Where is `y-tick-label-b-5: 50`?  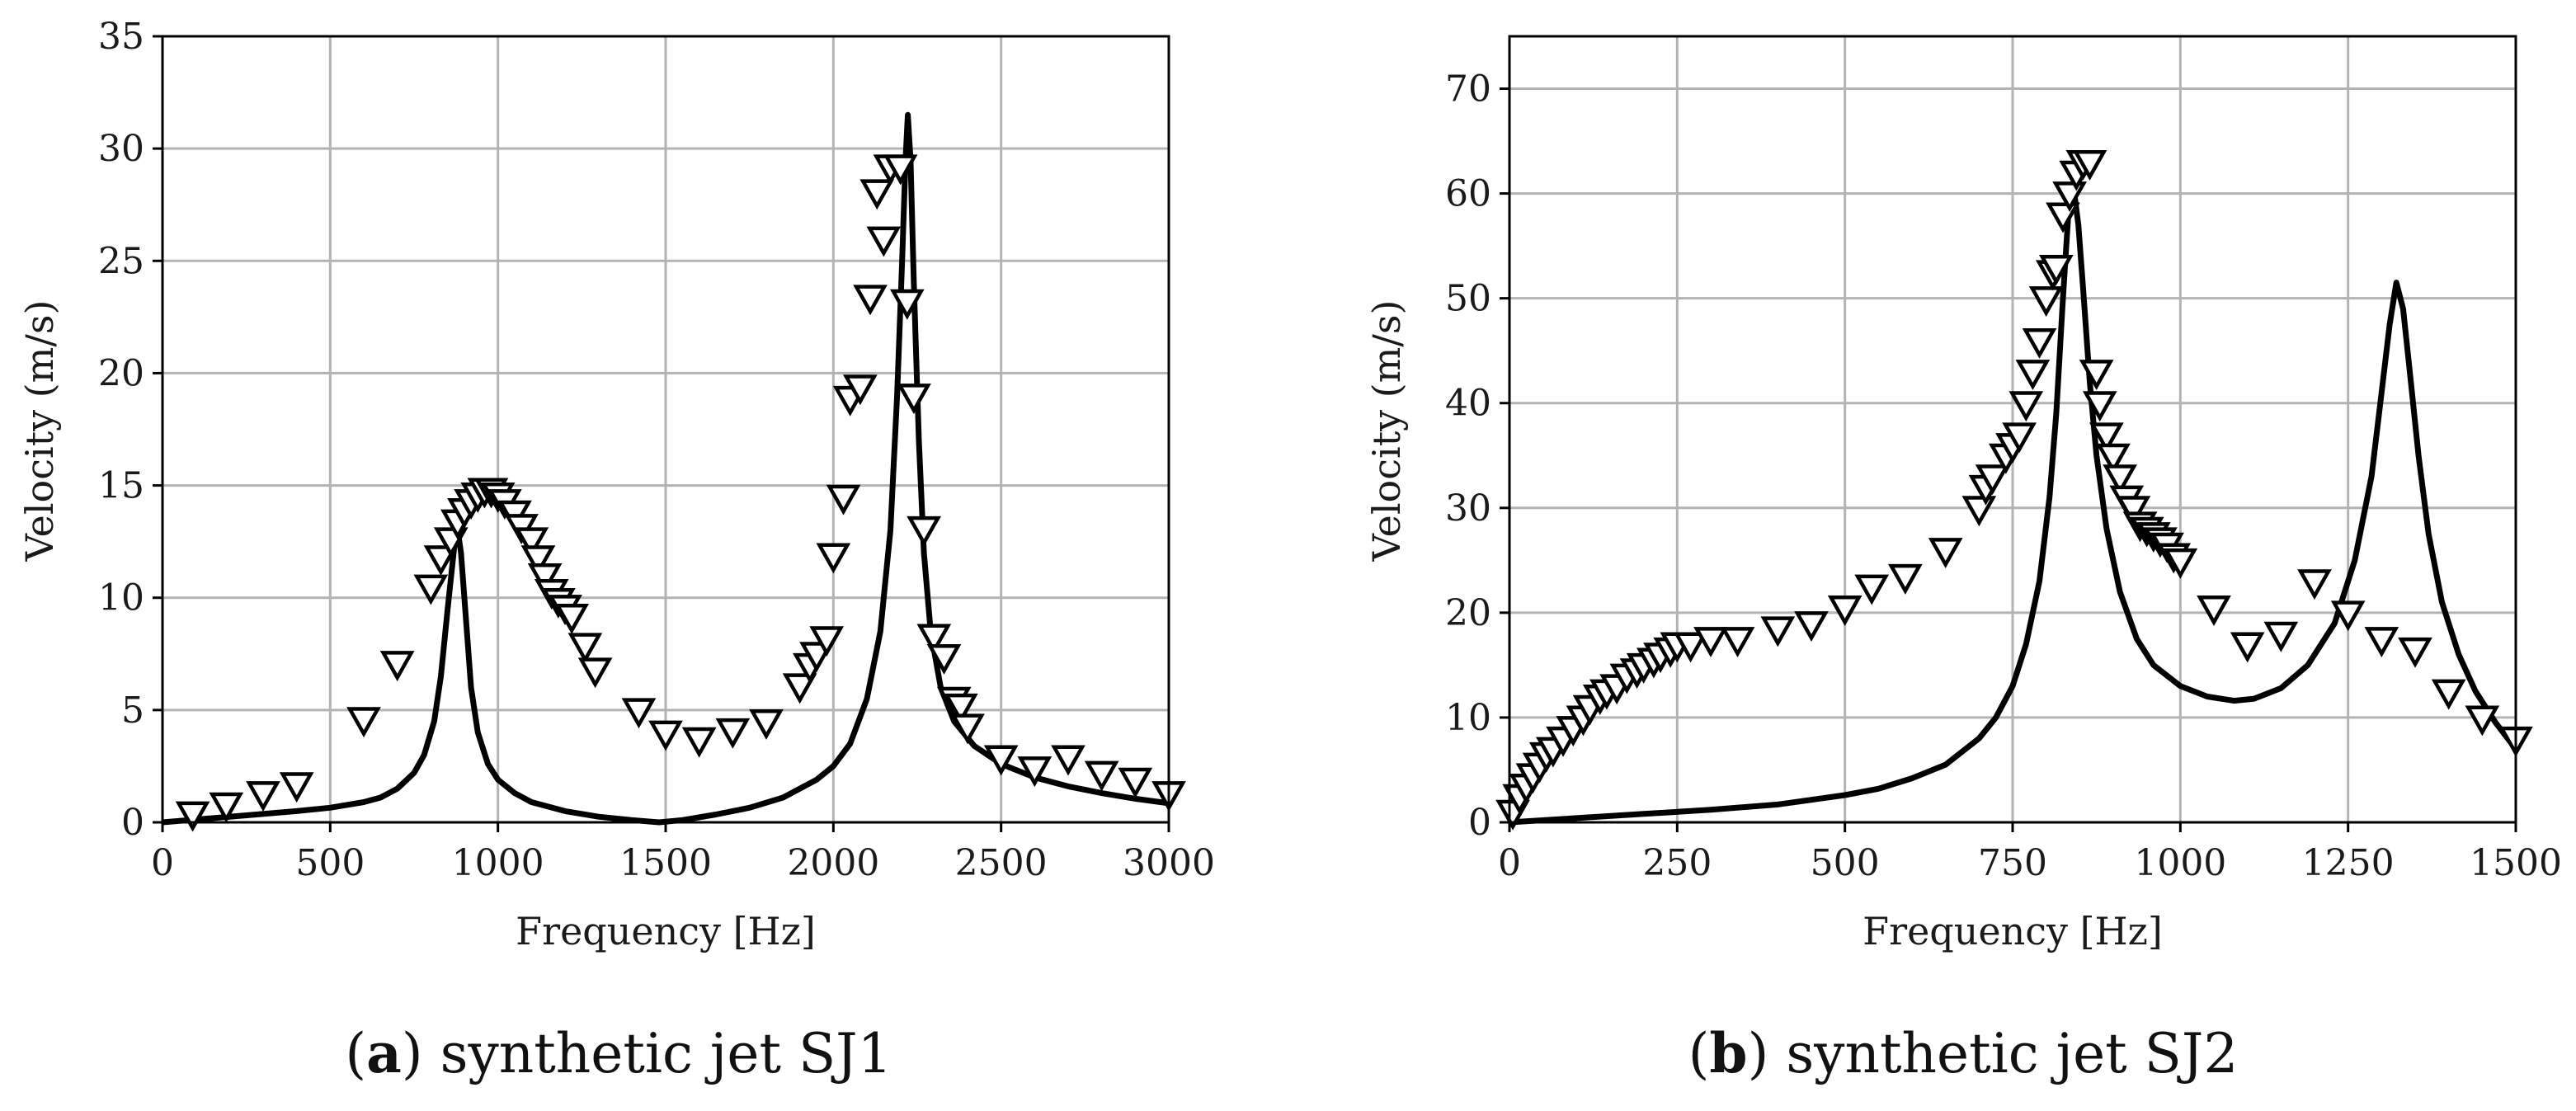 y-tick-label-b-5: 50 is located at coordinates (1468, 299).